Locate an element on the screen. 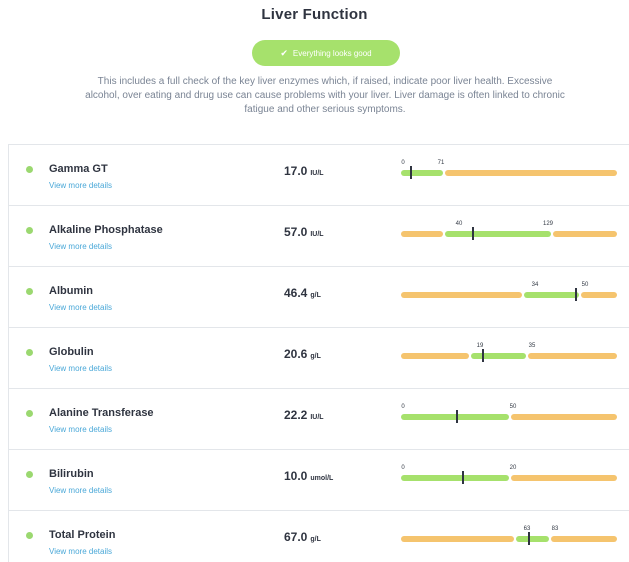 The height and width of the screenshot is (562, 629). test-value: 20.6 g/L is located at coordinates (302, 354).